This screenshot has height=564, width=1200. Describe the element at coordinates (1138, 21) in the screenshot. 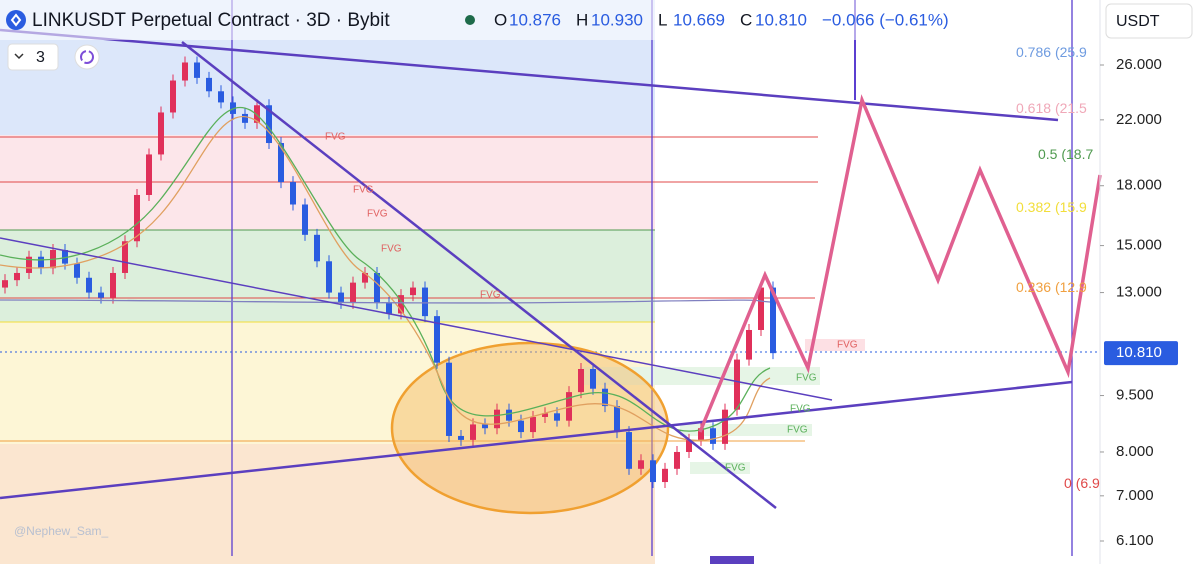

I see `currency: USDT` at that location.